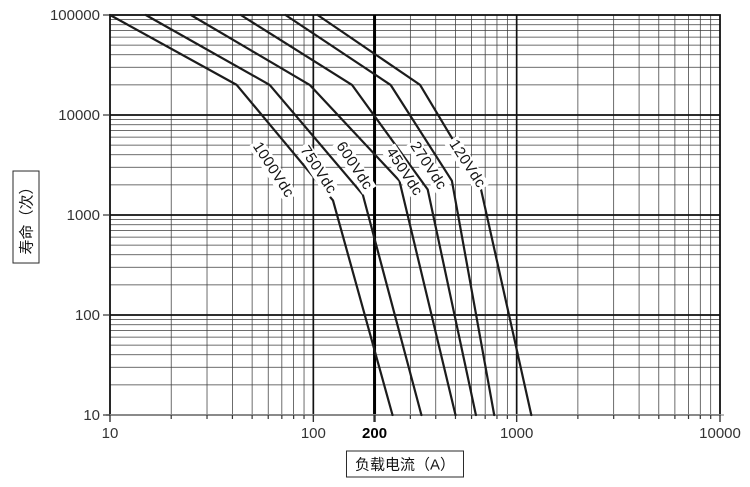 This screenshot has width=750, height=487. I want to click on y-tick-label: 10, so click(91, 415).